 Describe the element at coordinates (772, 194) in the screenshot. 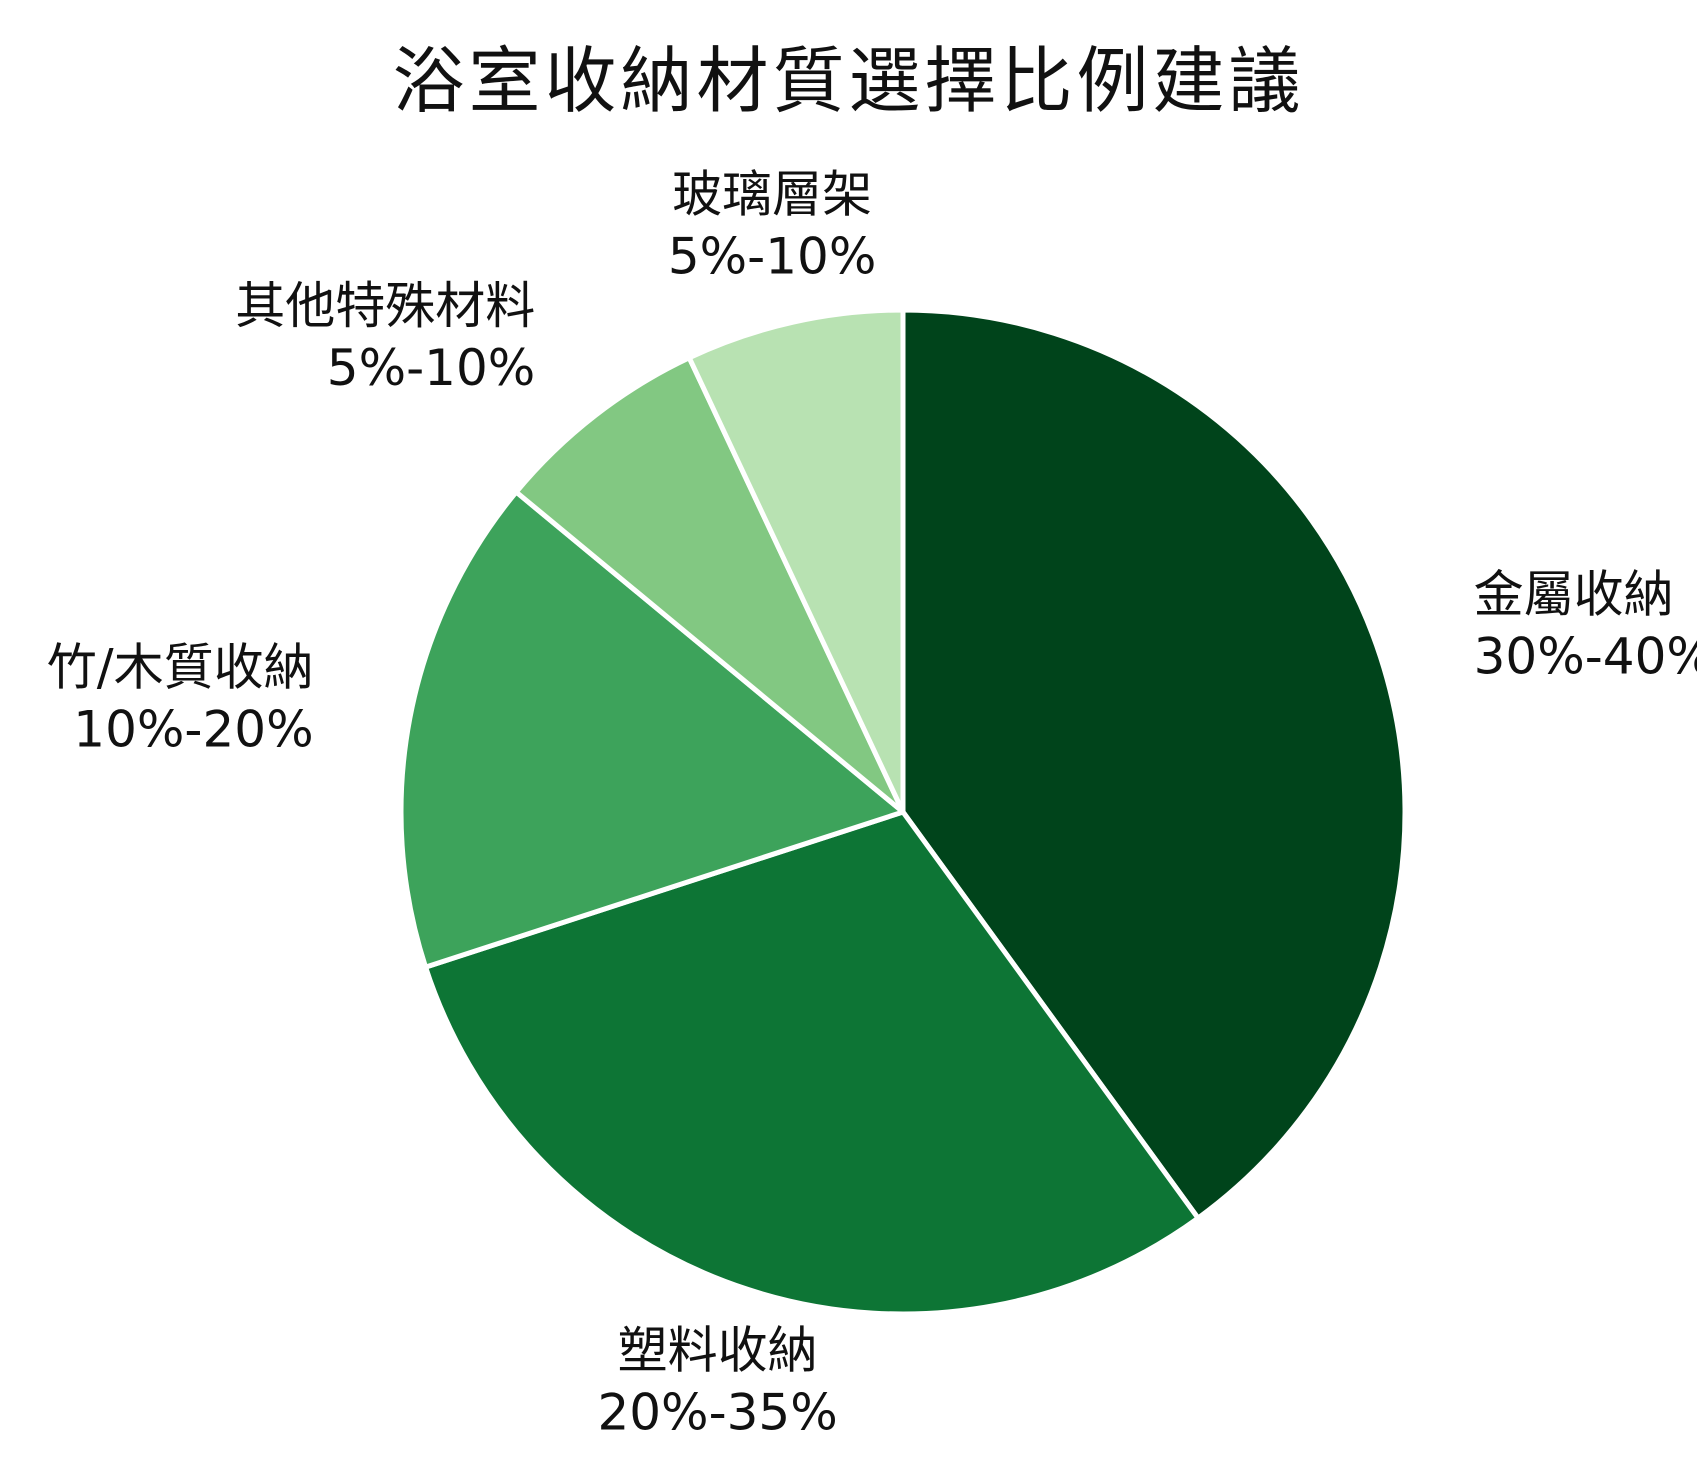

I see `slice-label-name: 玻璃層架` at that location.